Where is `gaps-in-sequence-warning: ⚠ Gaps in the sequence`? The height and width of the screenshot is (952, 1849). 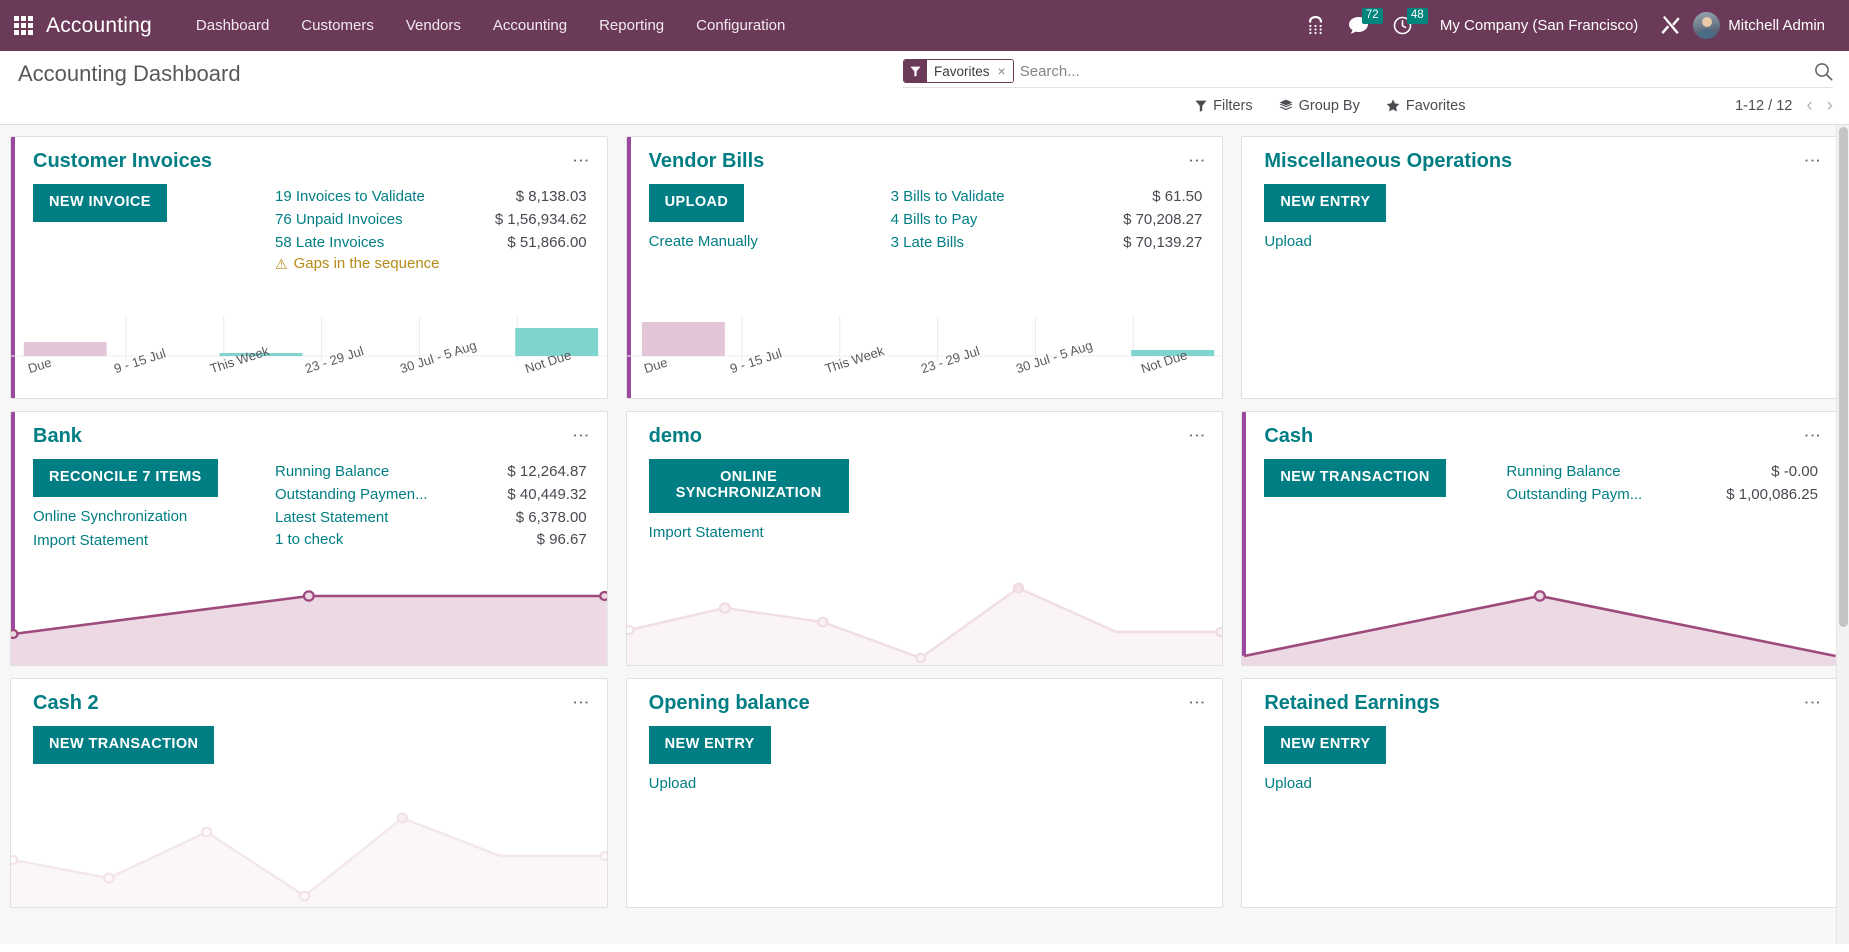 gaps-in-sequence-warning: ⚠ Gaps in the sequence is located at coordinates (431, 263).